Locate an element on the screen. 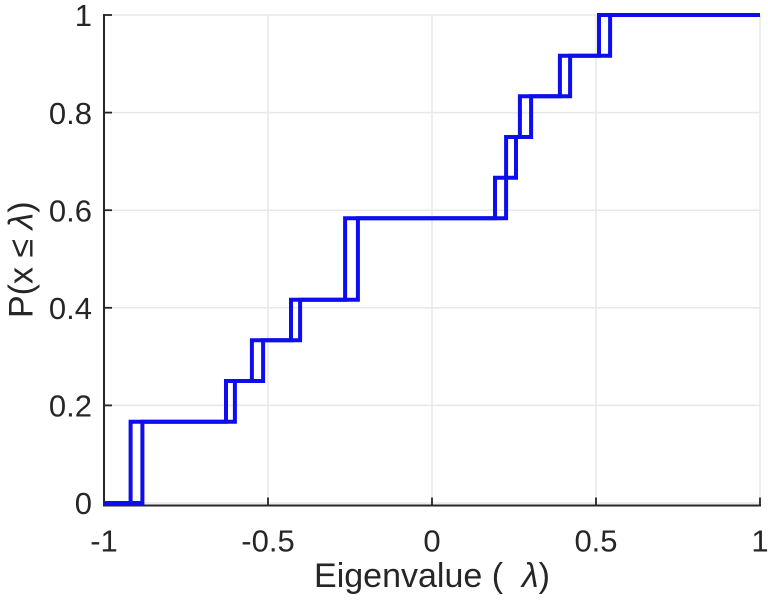  y-tick-label: 0.2 is located at coordinates (70, 406).